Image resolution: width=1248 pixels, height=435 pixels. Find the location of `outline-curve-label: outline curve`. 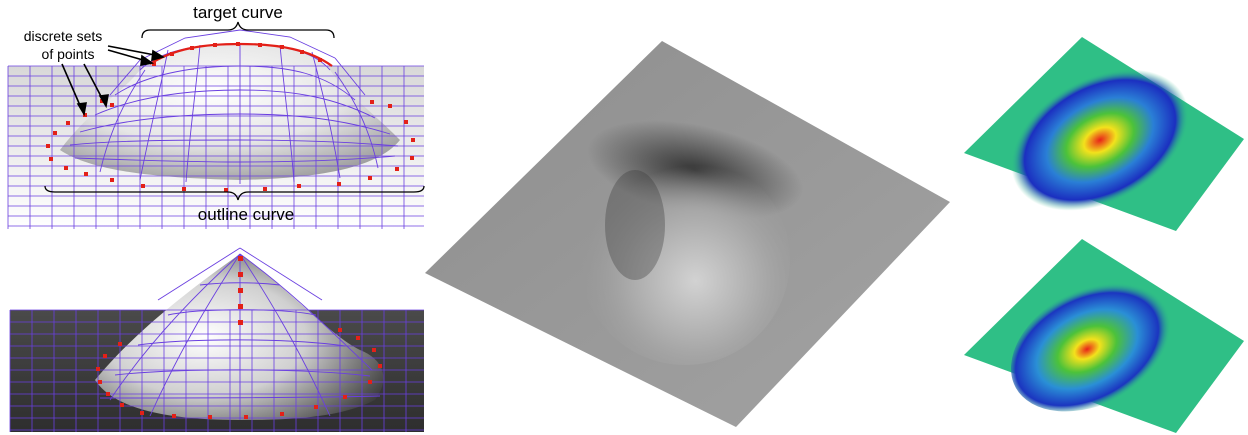

outline-curve-label: outline curve is located at coordinates (246, 214).